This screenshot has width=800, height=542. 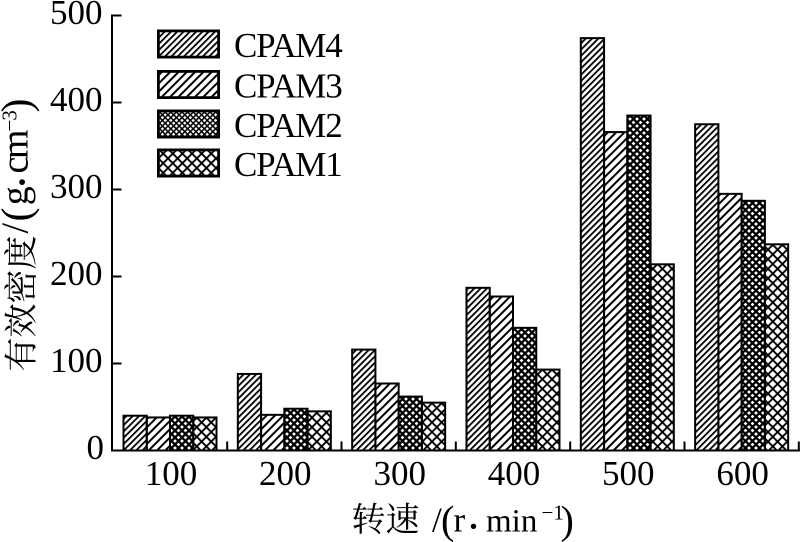 What do you see at coordinates (288, 45) in the screenshot?
I see `svg-text: CPAM4` at bounding box center [288, 45].